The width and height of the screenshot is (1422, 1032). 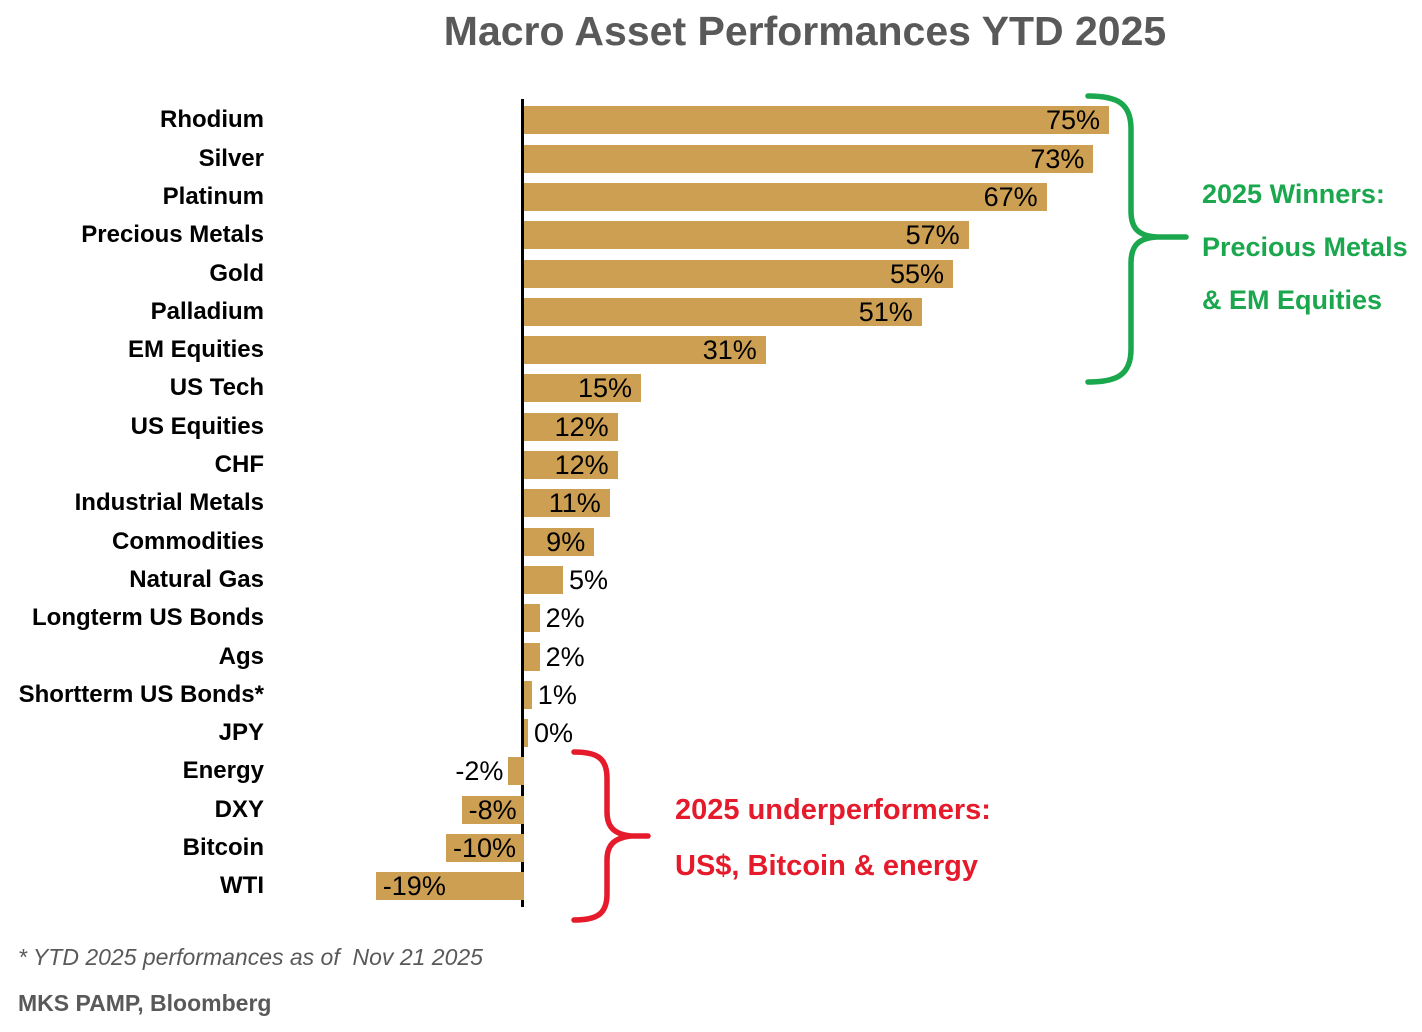 What do you see at coordinates (145, 1003) in the screenshot?
I see `source-credit: MKS PAMP, Bloomberg` at bounding box center [145, 1003].